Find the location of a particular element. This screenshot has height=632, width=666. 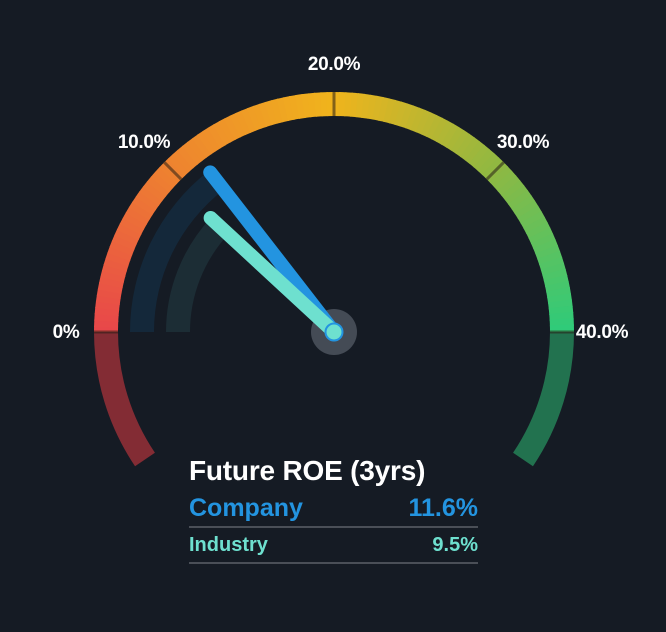

legend-row-industry: Industry 9.5% is located at coordinates (333, 546).